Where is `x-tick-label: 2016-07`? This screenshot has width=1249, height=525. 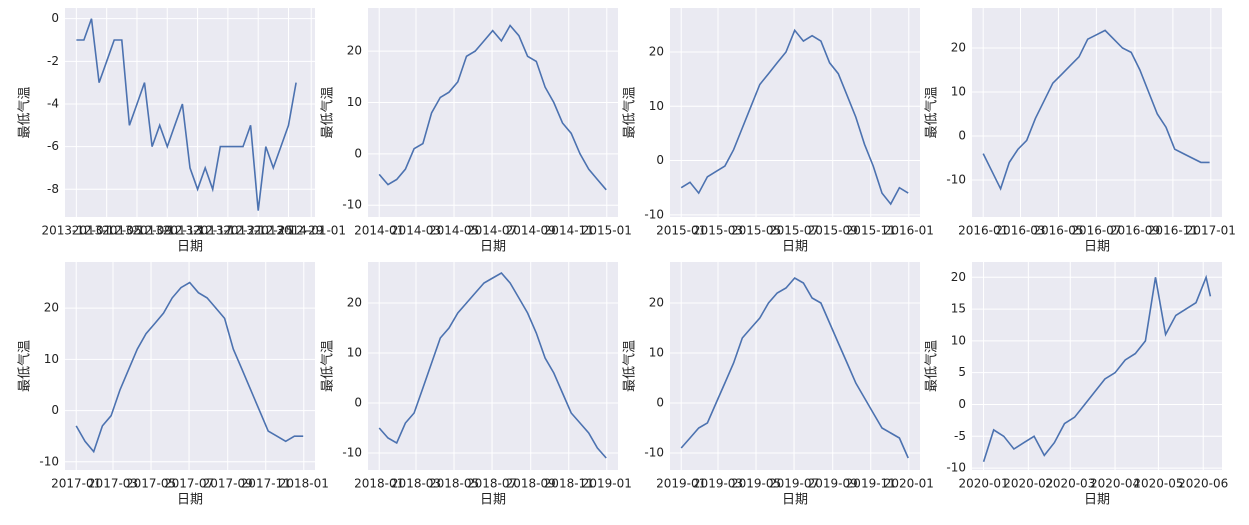
x-tick-label: 2016-07 is located at coordinates (1096, 231).